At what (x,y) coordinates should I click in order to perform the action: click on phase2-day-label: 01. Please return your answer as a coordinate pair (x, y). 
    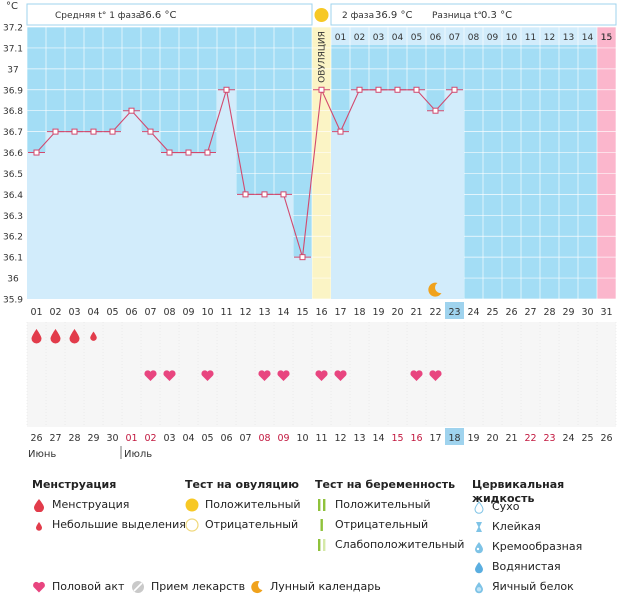
    Looking at the image, I should click on (340, 38).